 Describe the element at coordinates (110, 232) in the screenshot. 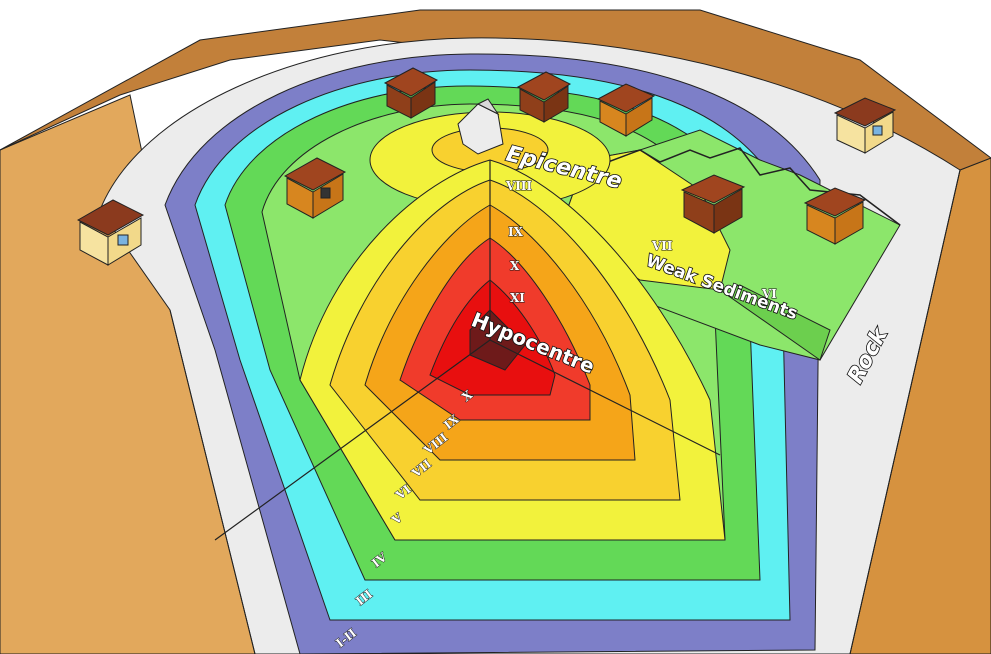

I see `house-left` at that location.